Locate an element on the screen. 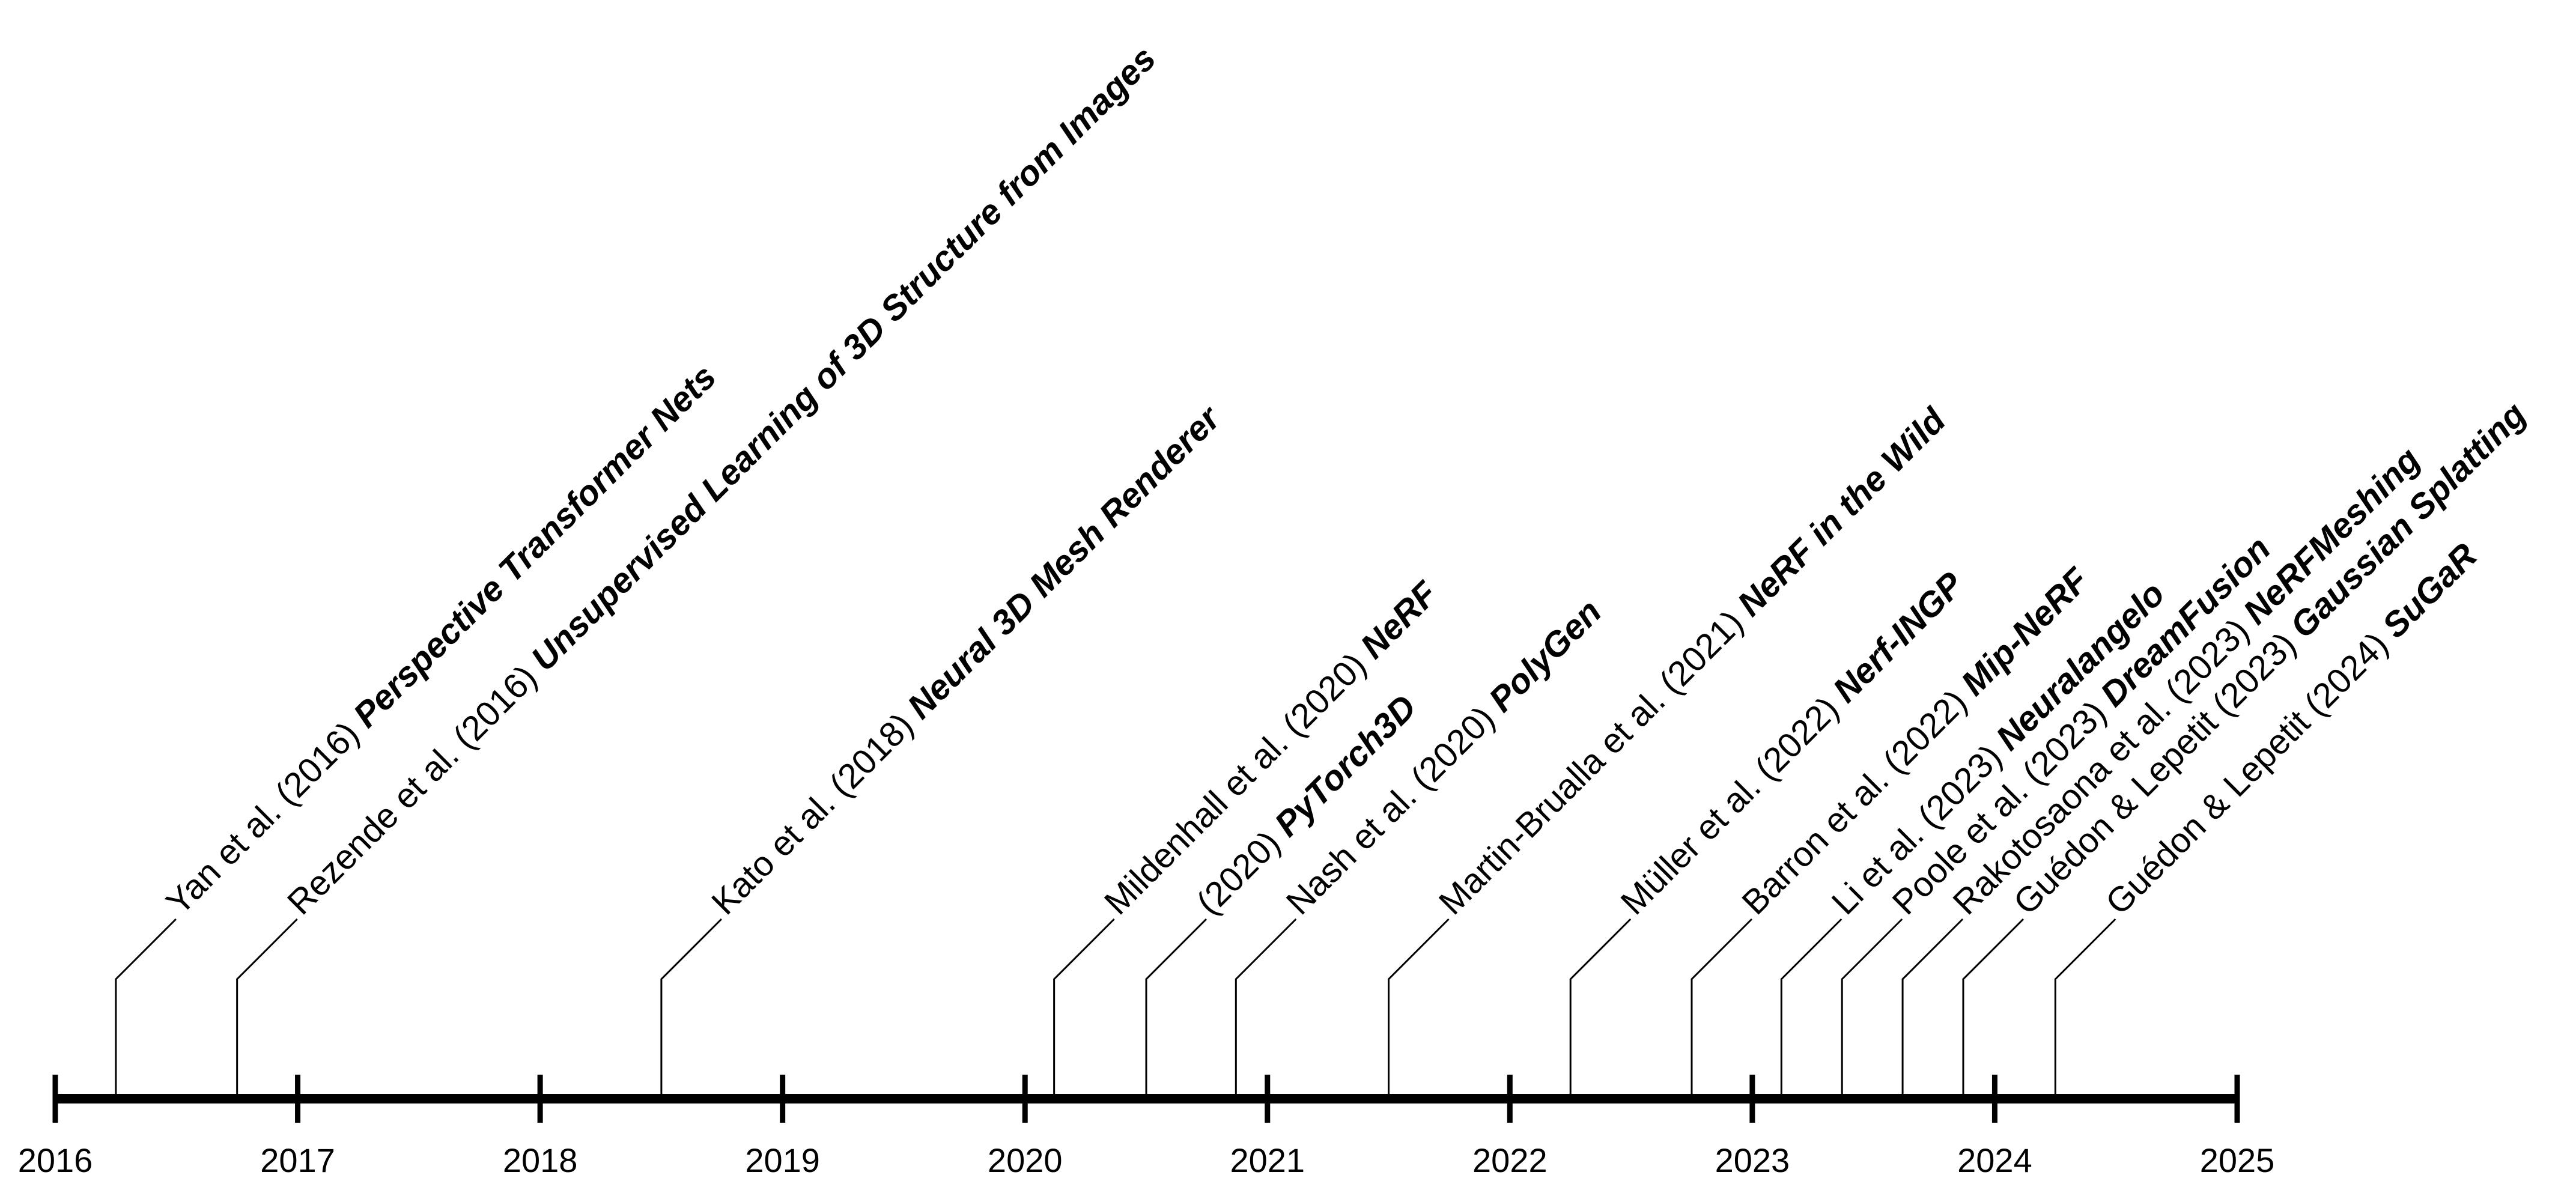 Image resolution: width=2576 pixels, height=1193 pixels. year-label: 2017 is located at coordinates (297, 1160).